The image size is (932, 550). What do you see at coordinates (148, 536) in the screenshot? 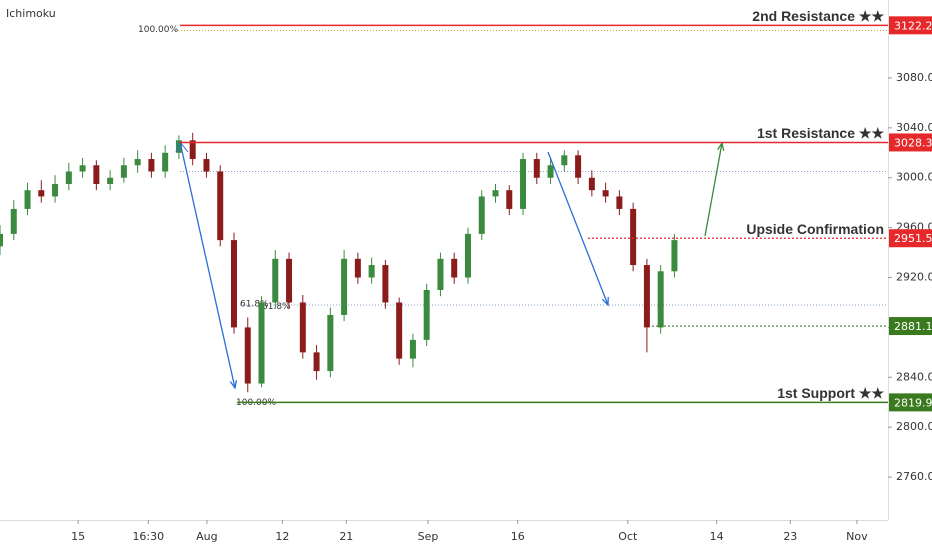
I see `x-tick-label: 16:30` at bounding box center [148, 536].